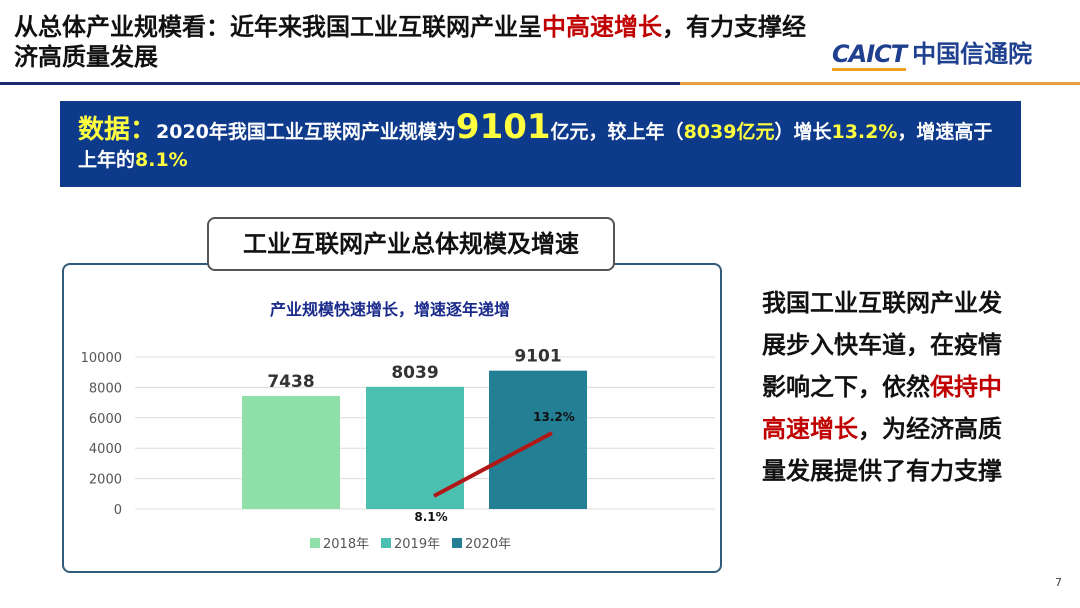 Image resolution: width=1080 pixels, height=608 pixels. What do you see at coordinates (101, 358) in the screenshot?
I see `y-tick-label: 10000` at bounding box center [101, 358].